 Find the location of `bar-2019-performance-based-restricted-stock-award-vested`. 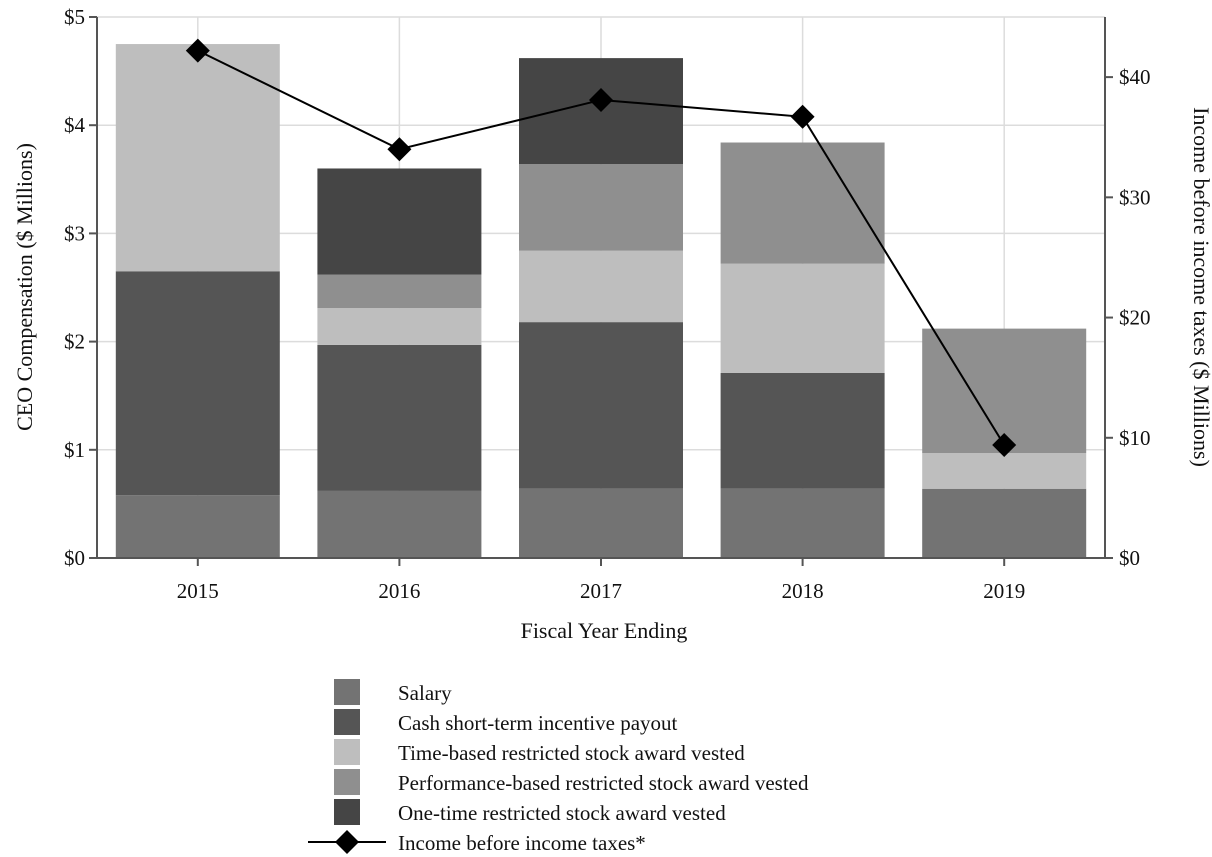

bar-2019-performance-based-restricted-stock-award-vested is located at coordinates (1004, 391).